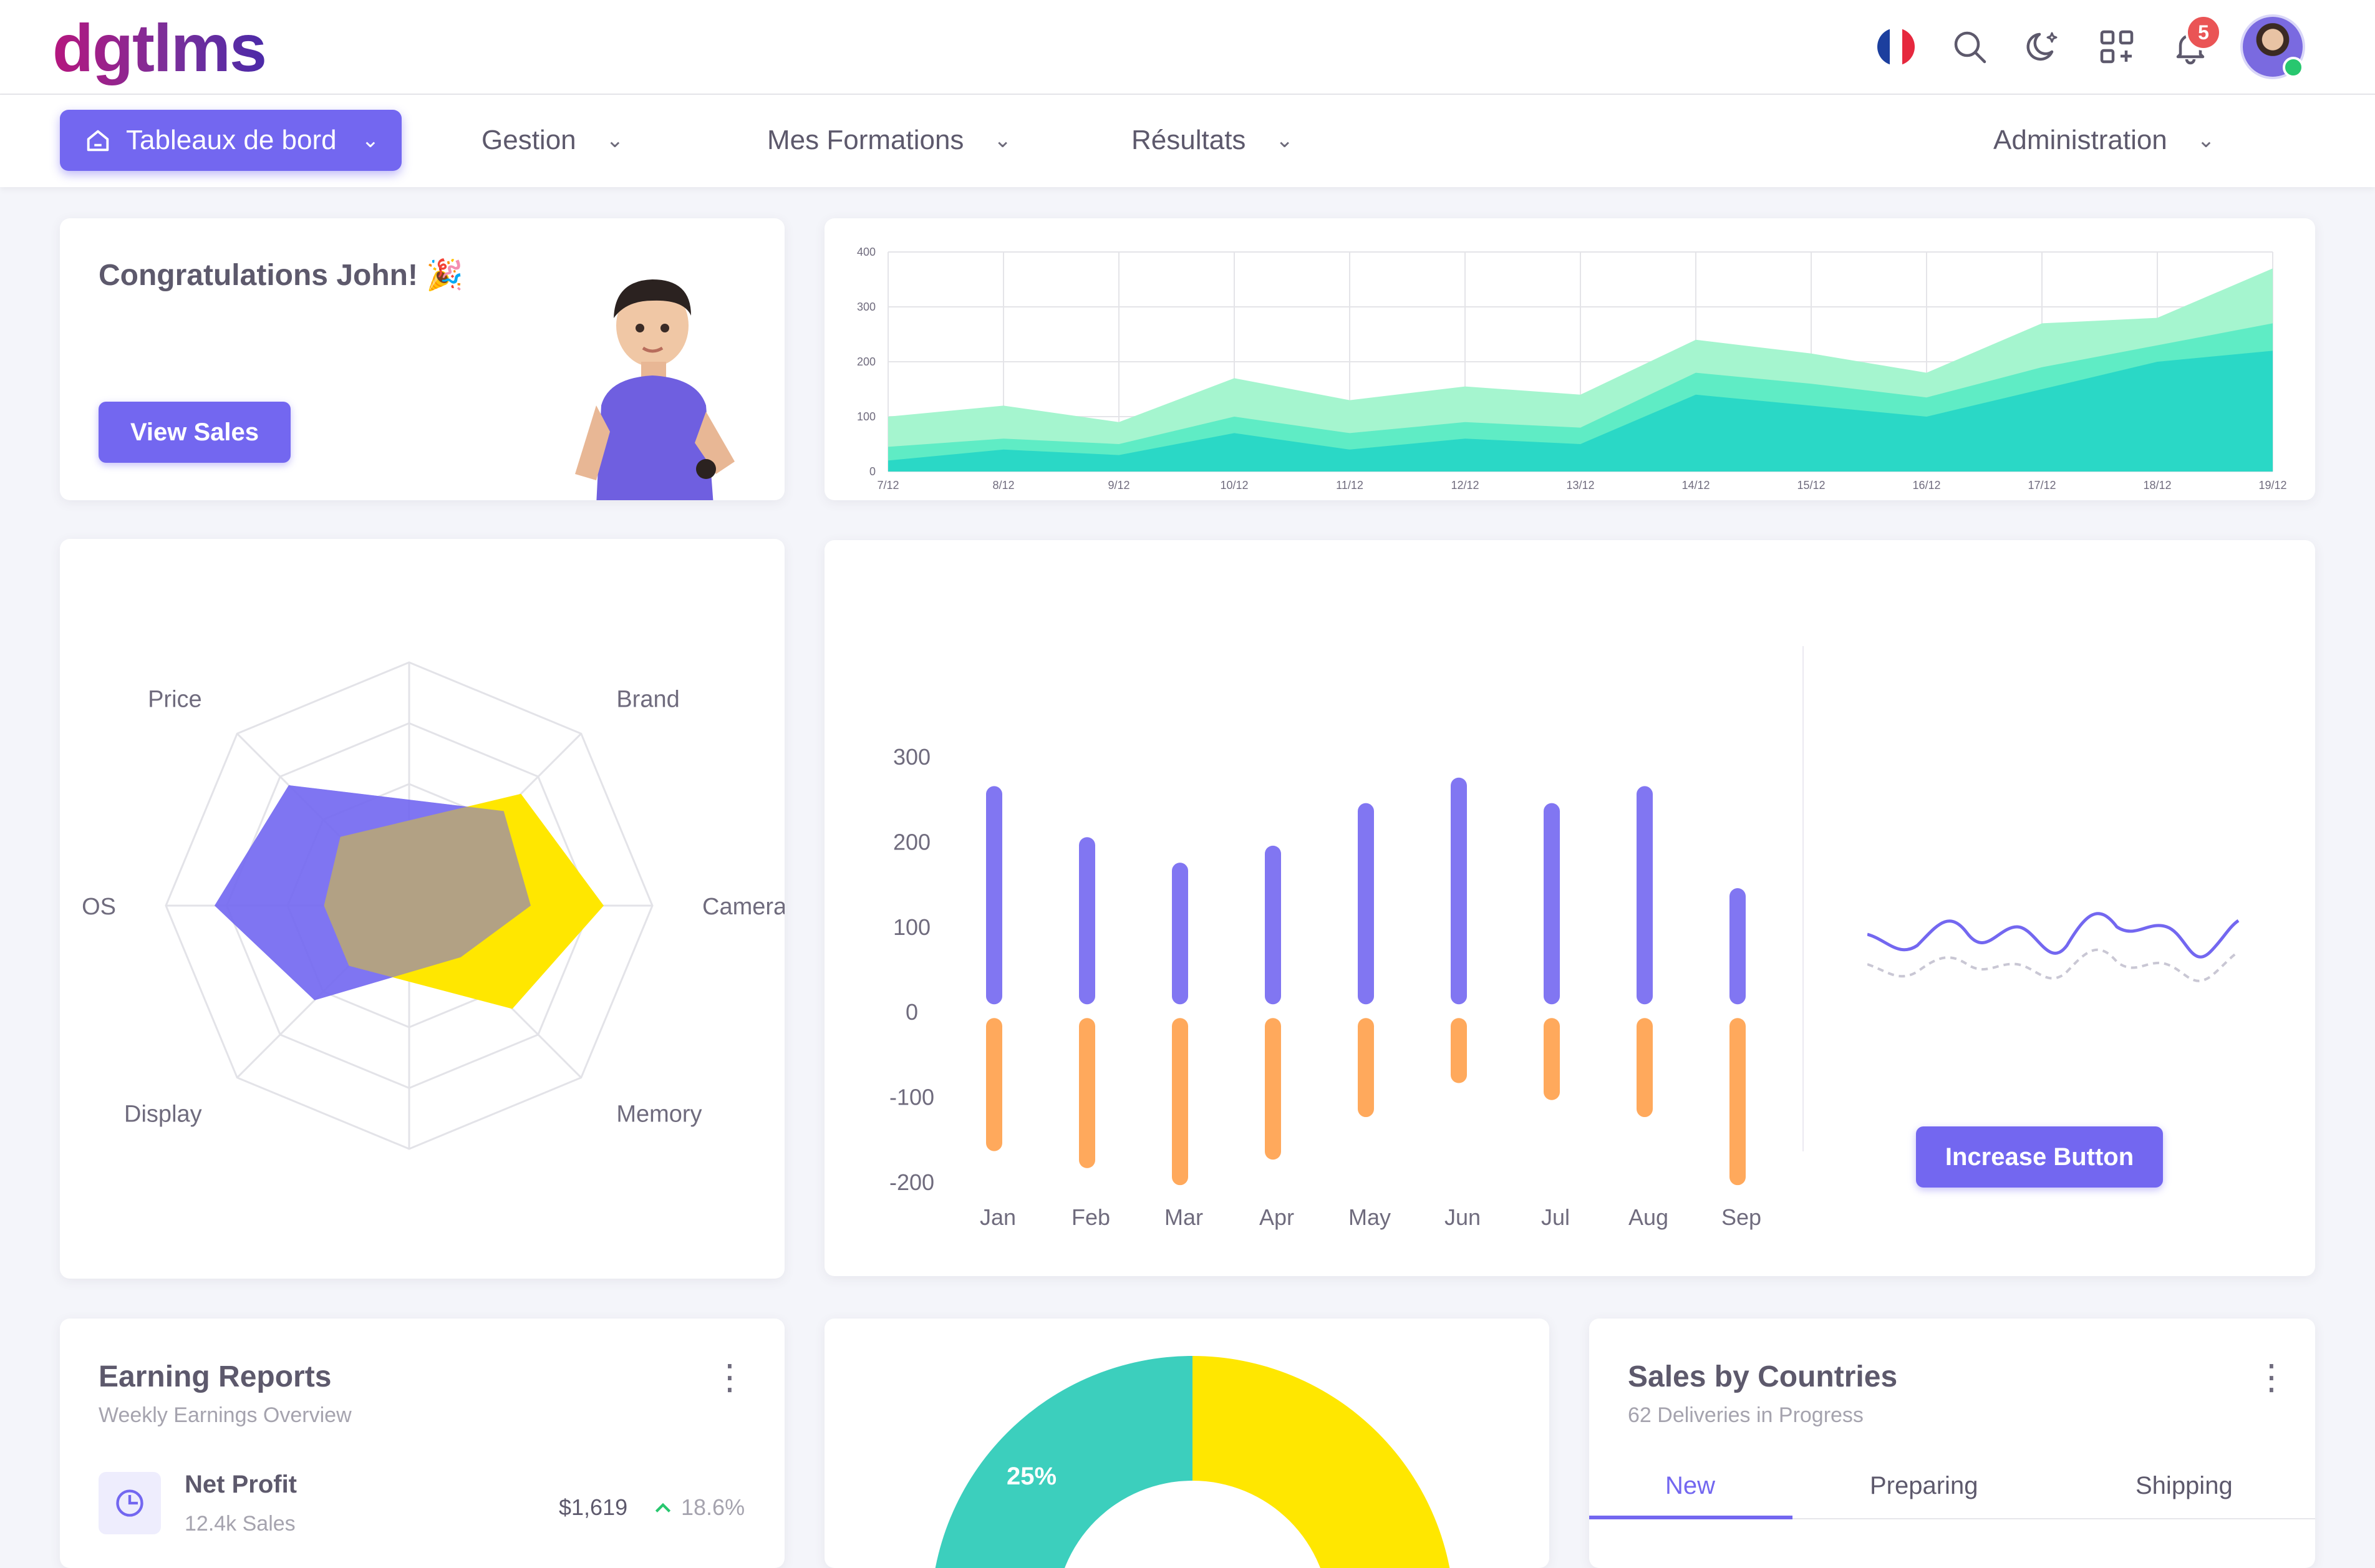  What do you see at coordinates (872, 471) in the screenshot?
I see `area-y-tick-label: 0` at bounding box center [872, 471].